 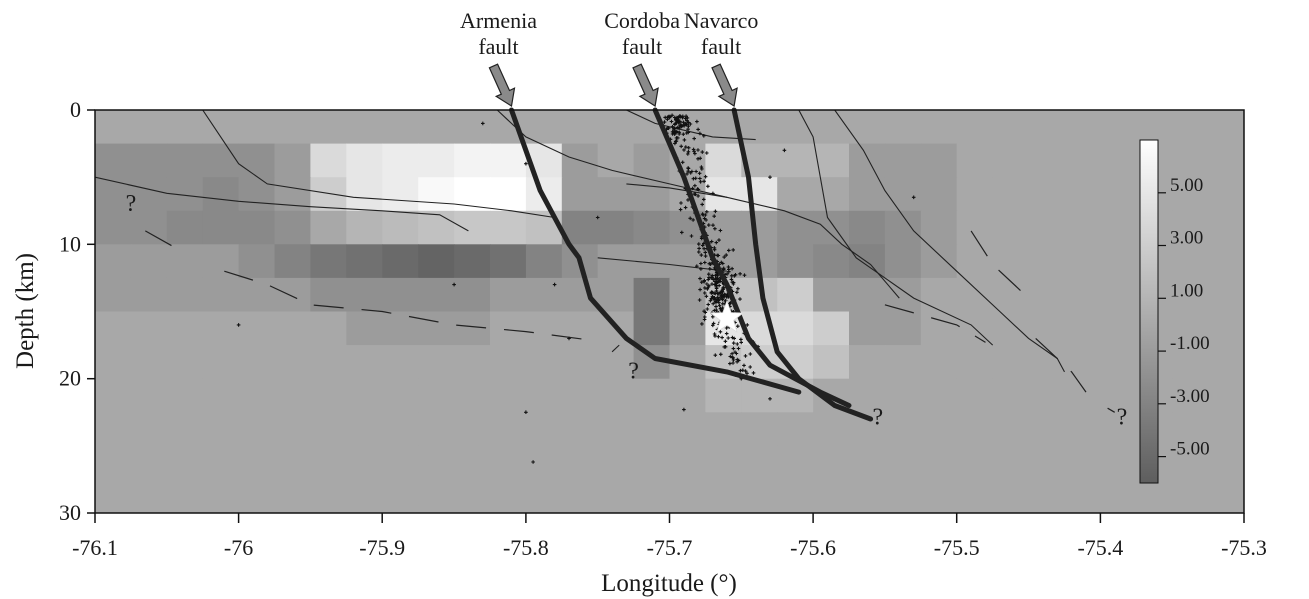 I want to click on question-mark: ?, so click(x=877, y=417).